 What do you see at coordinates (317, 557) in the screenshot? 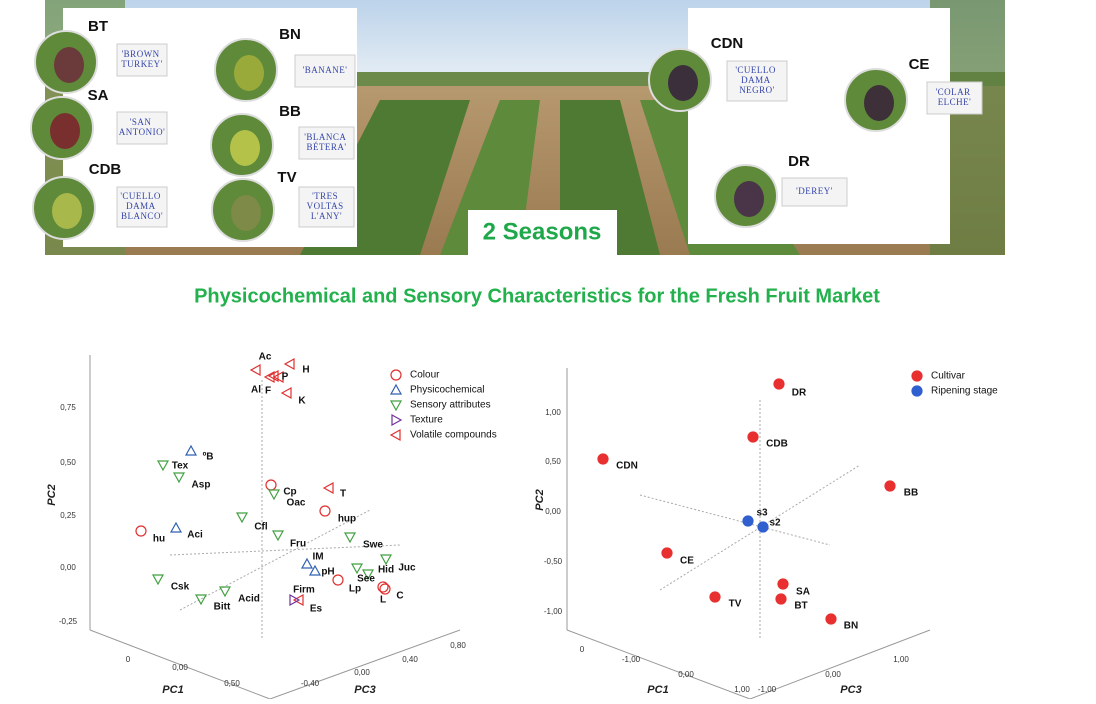
I see `point-label: IM` at bounding box center [317, 557].